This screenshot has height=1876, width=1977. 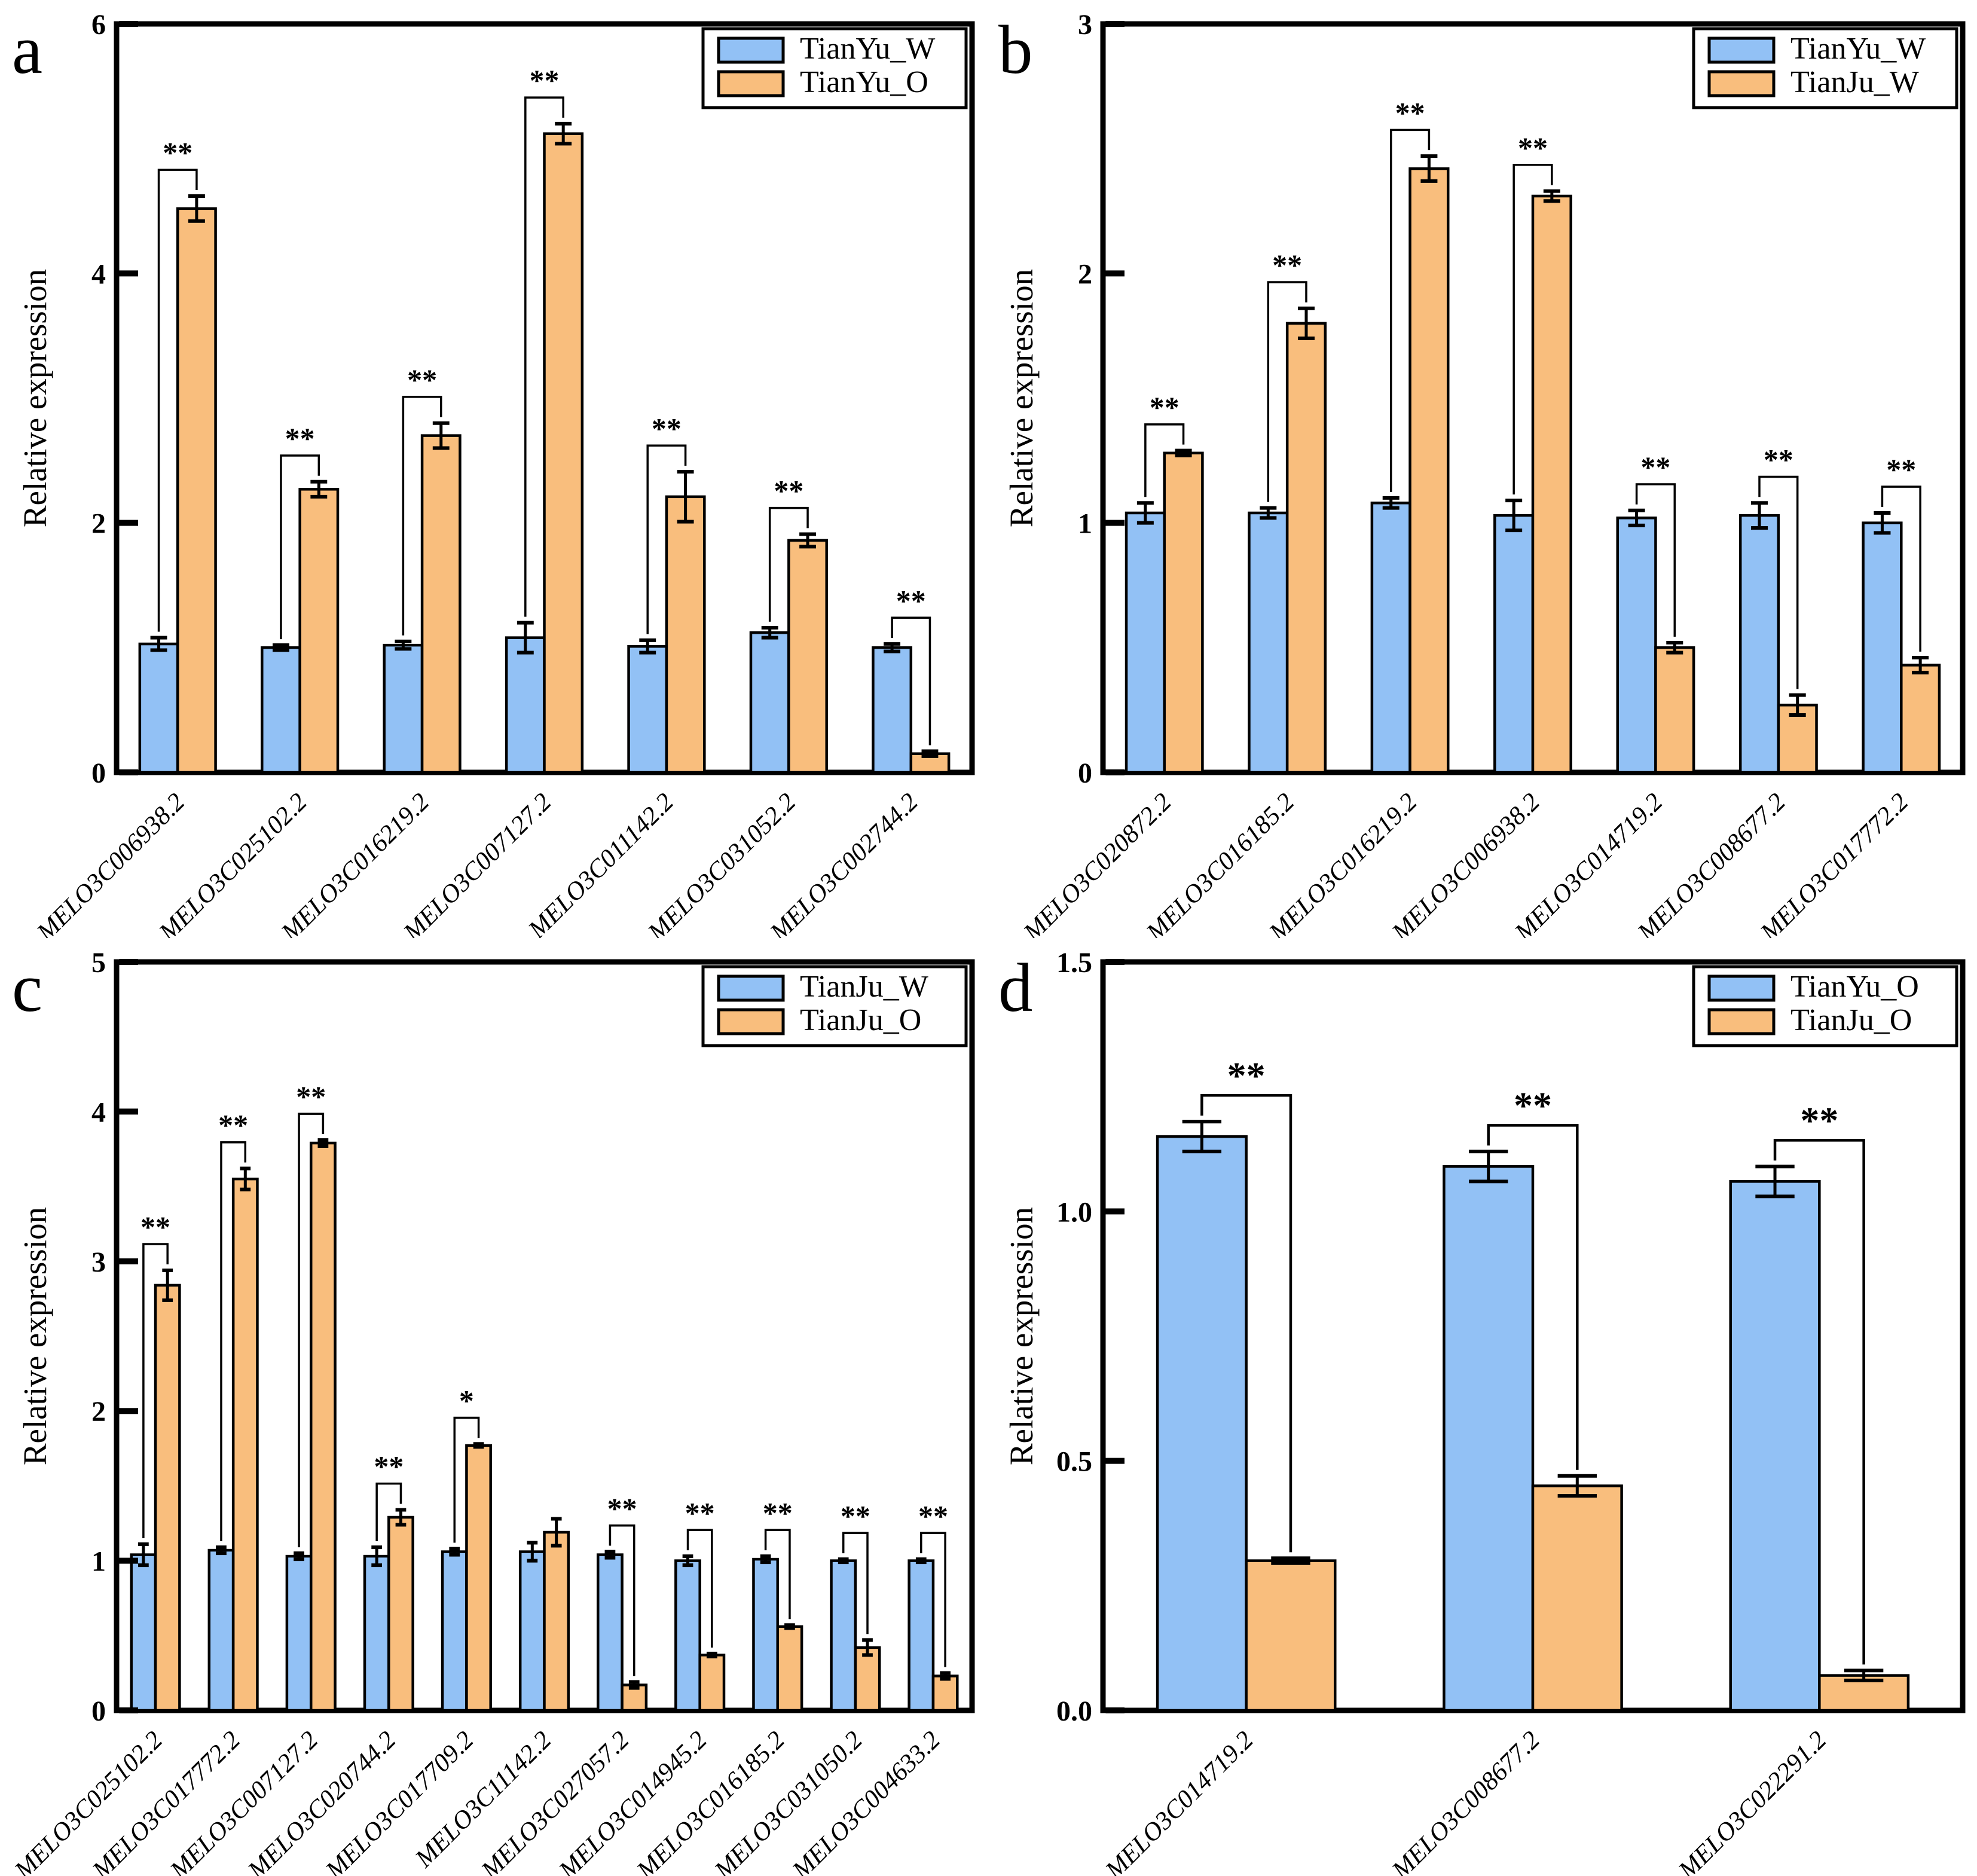 What do you see at coordinates (1074, 963) in the screenshot?
I see `y-tick-label: 1.5` at bounding box center [1074, 963].